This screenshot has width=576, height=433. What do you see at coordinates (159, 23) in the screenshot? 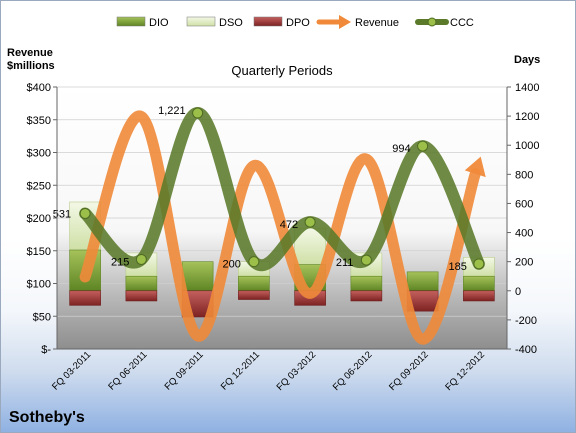
I see `legend-label: DIO` at bounding box center [159, 23].